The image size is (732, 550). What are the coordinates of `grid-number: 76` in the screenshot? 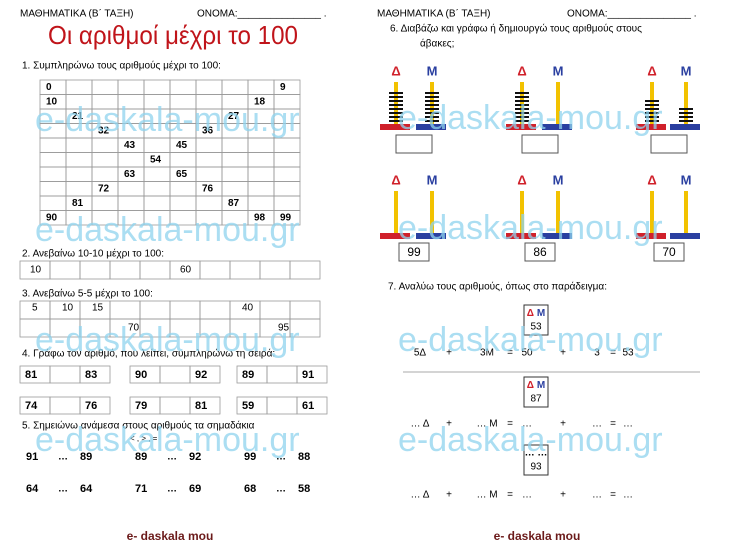 It's located at (208, 188).